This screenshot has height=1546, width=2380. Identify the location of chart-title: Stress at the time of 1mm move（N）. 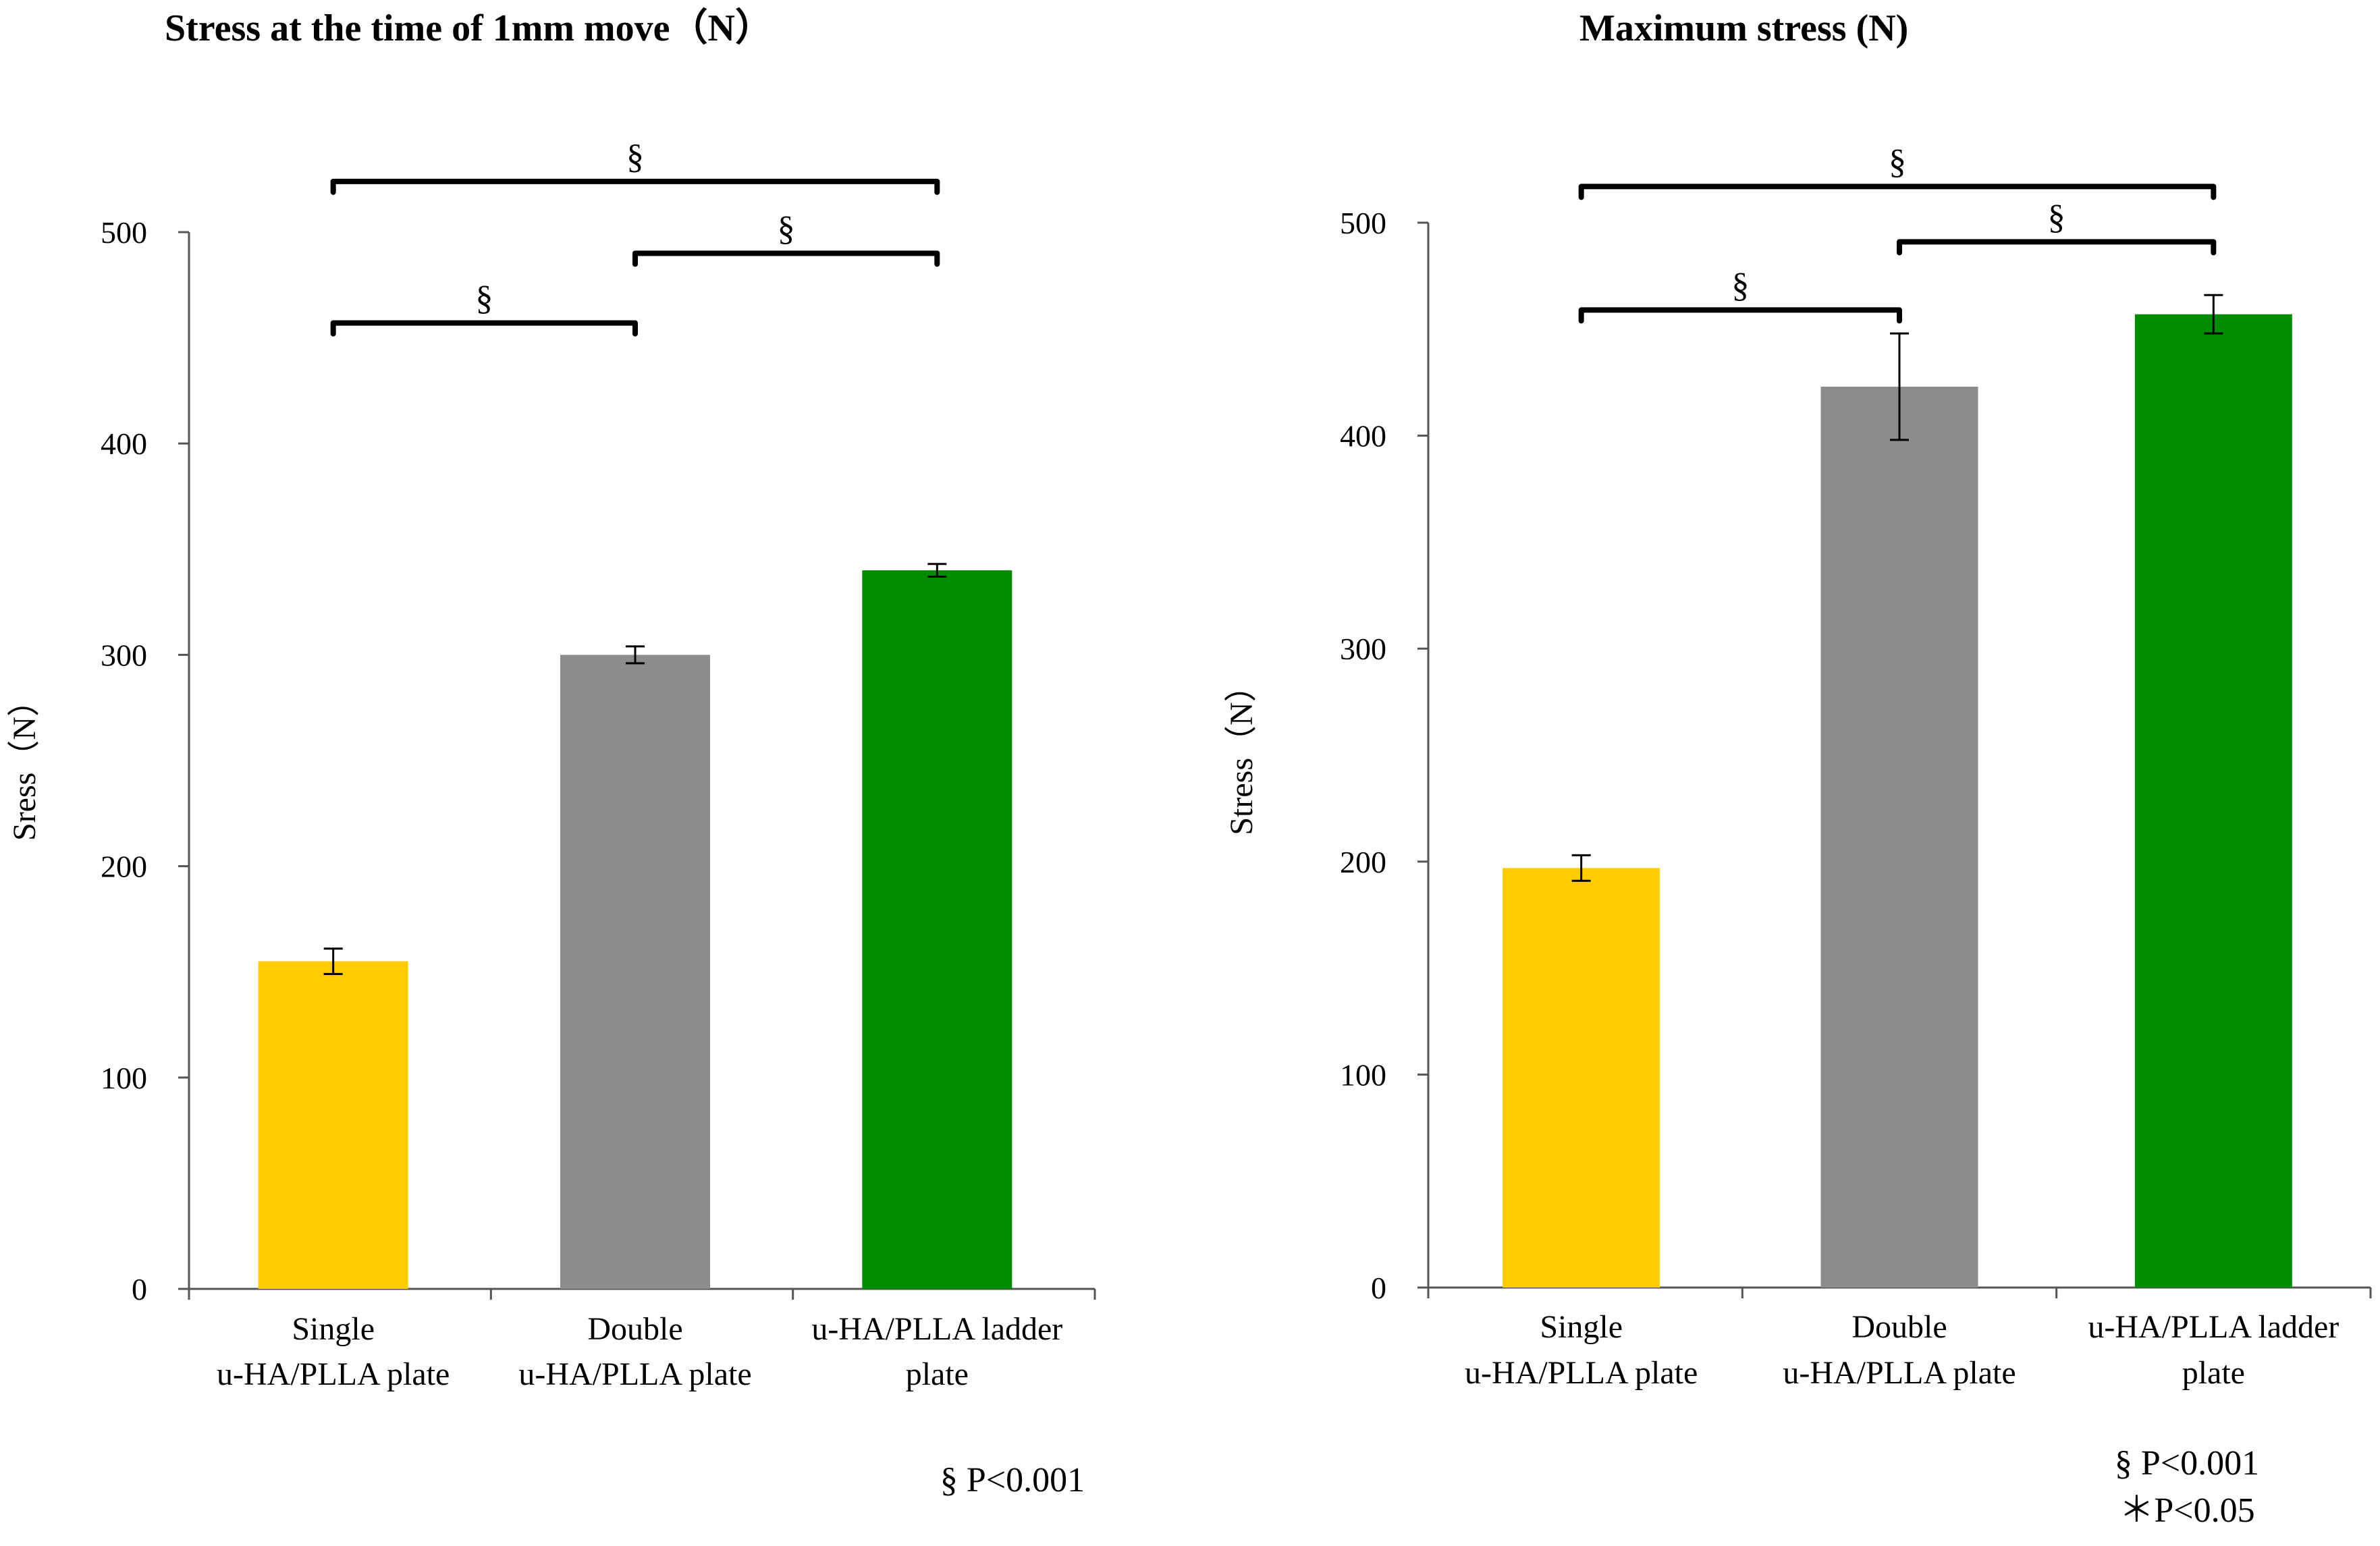
(469, 28).